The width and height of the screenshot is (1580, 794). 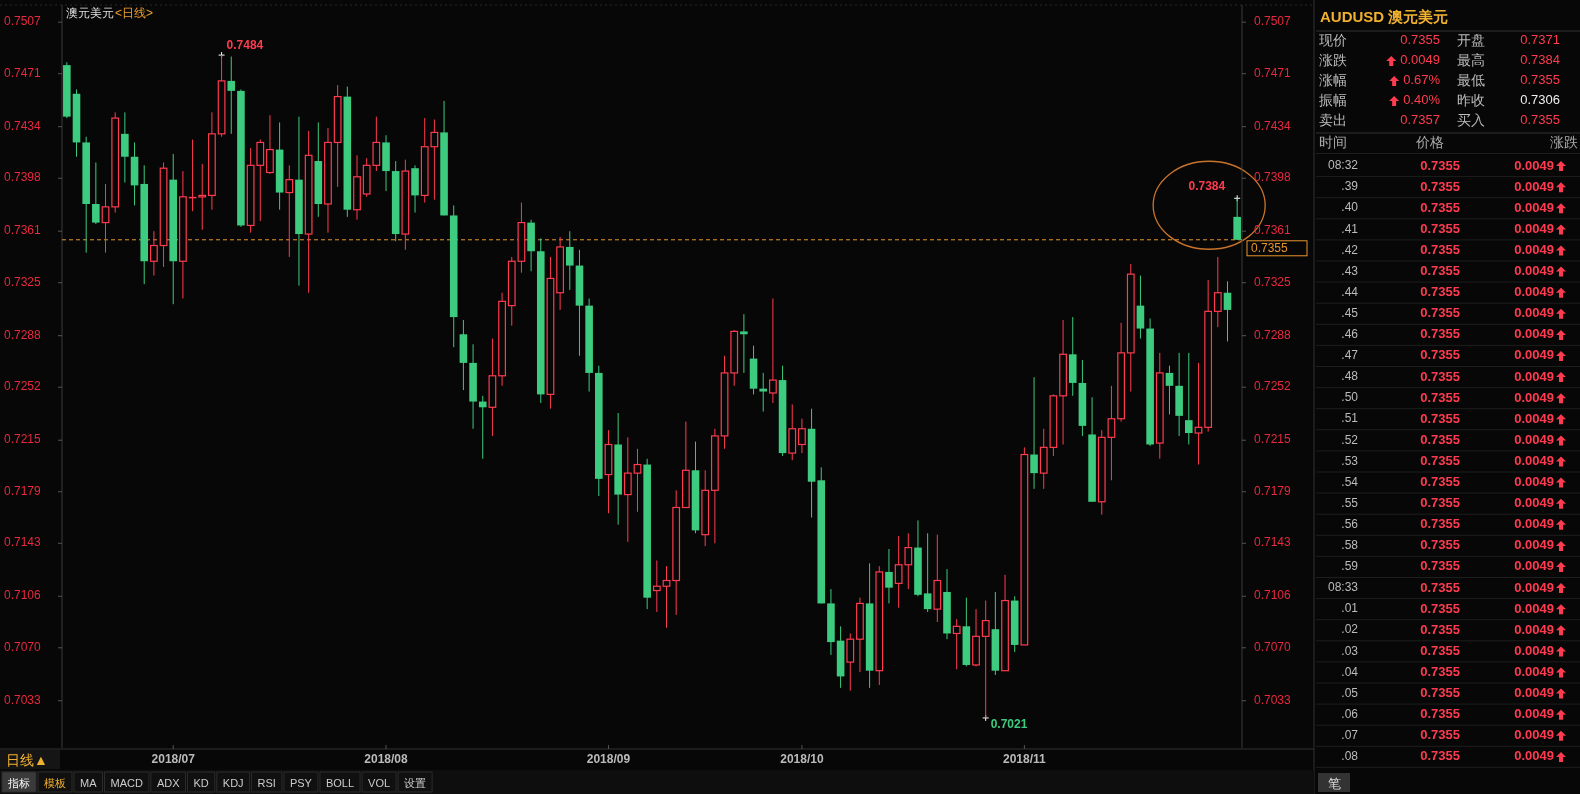 What do you see at coordinates (1540, 100) in the screenshot?
I see `text: 0.7306` at bounding box center [1540, 100].